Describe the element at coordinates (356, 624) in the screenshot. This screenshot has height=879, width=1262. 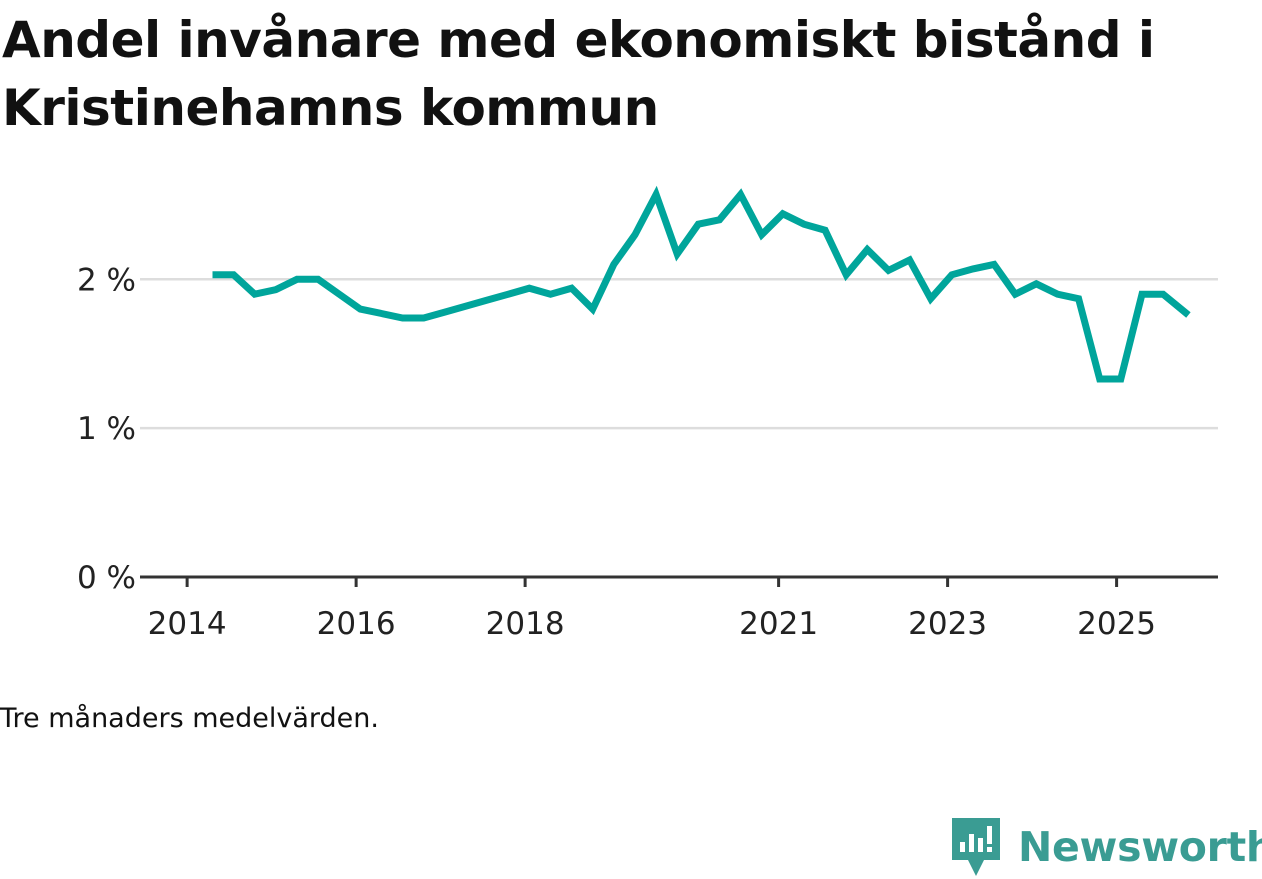
I see `x-tick-label: 2016` at that location.